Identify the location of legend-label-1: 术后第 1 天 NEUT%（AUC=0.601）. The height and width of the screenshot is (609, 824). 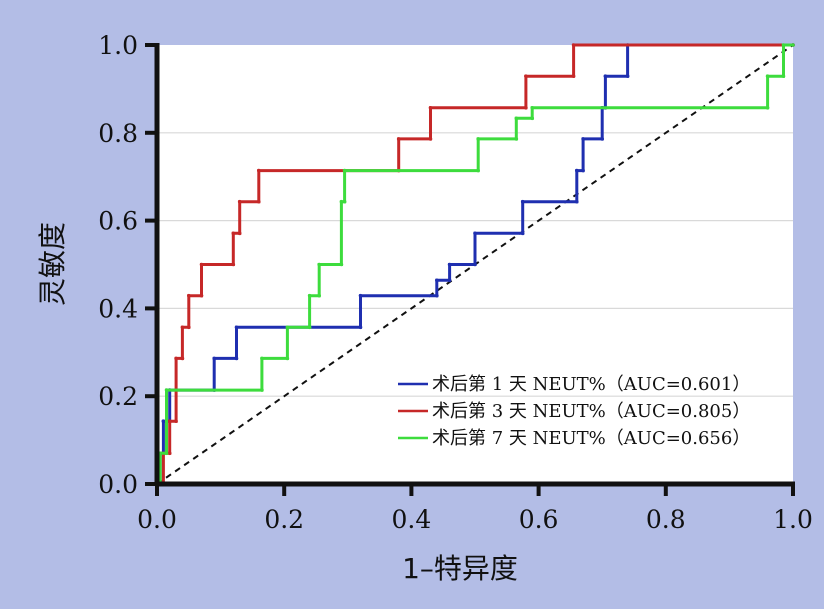
(591, 384).